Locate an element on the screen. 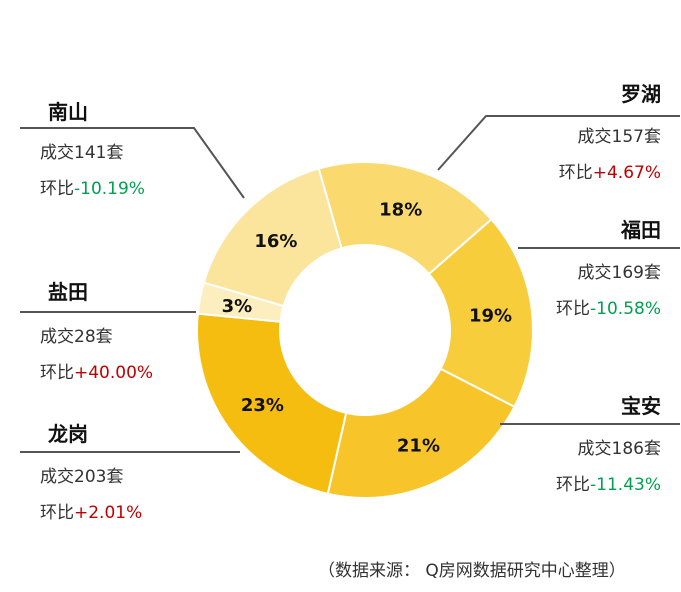 This screenshot has width=681, height=592. change-label-luohu: 环比+4.67% is located at coordinates (610, 170).